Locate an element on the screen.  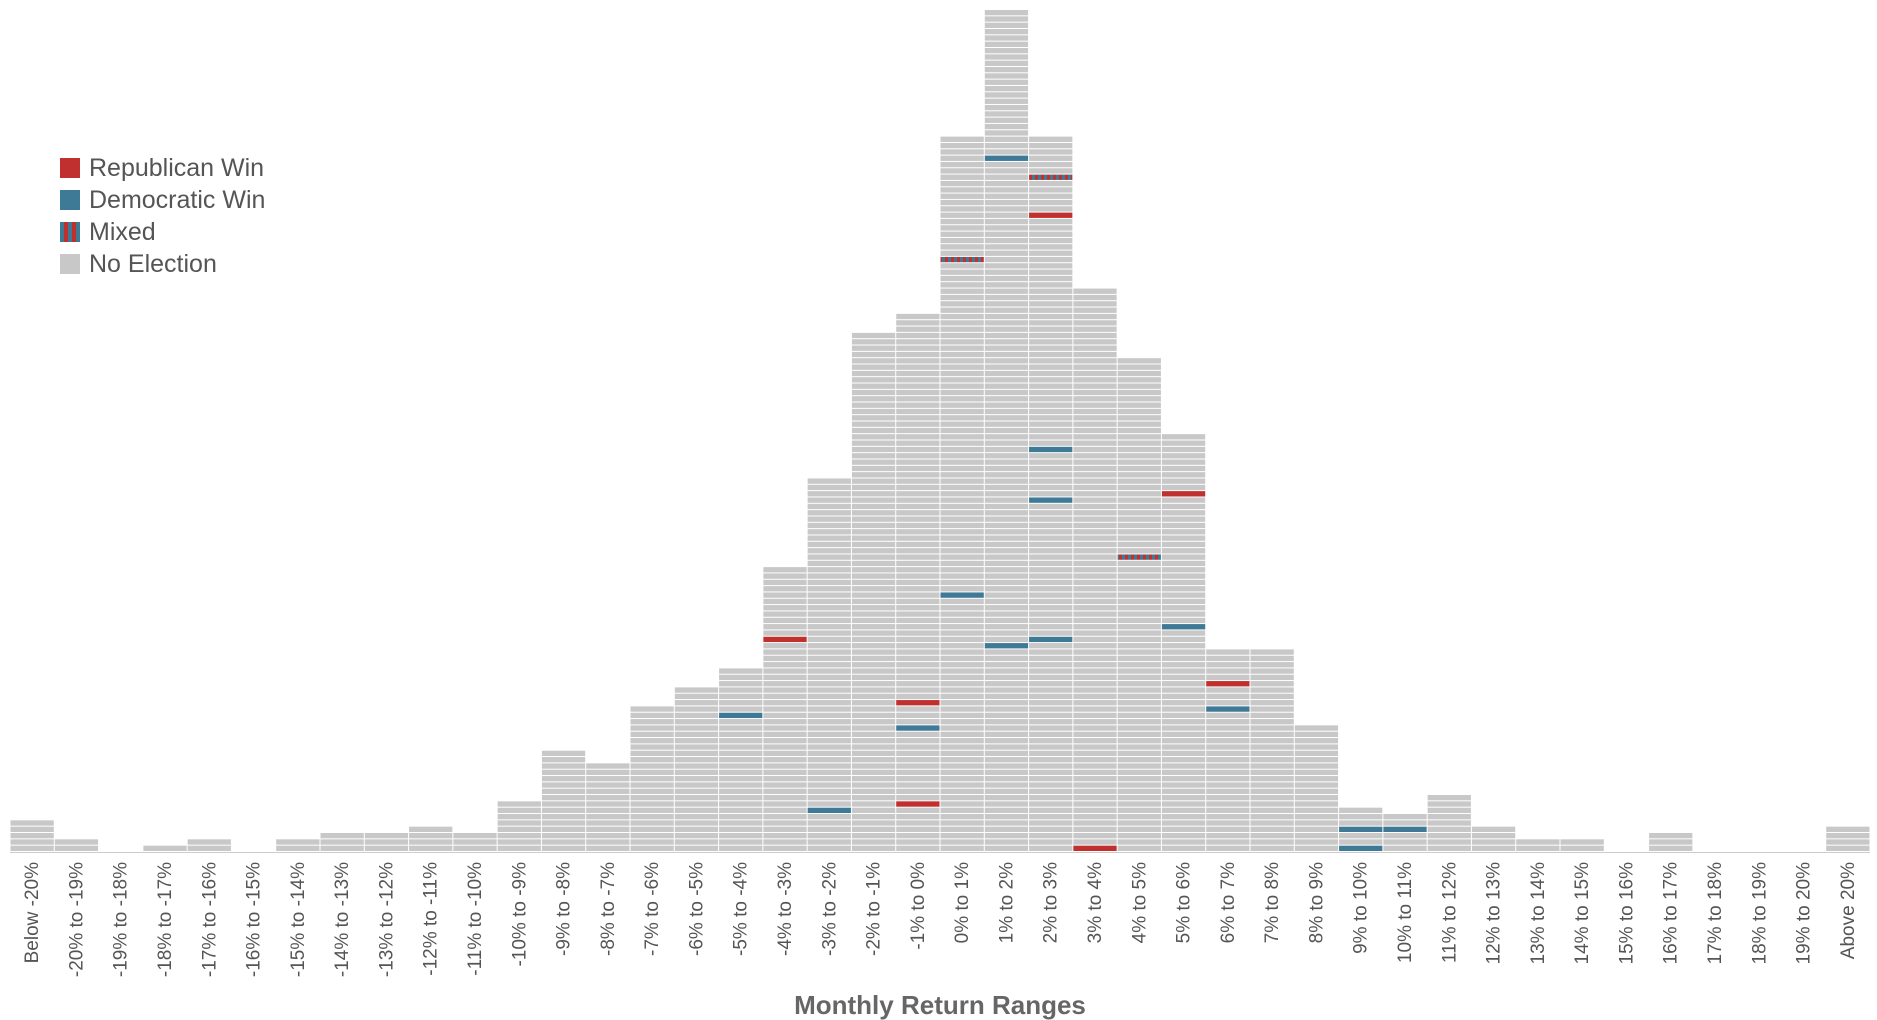
legend-swatch-mixed is located at coordinates (70, 232).